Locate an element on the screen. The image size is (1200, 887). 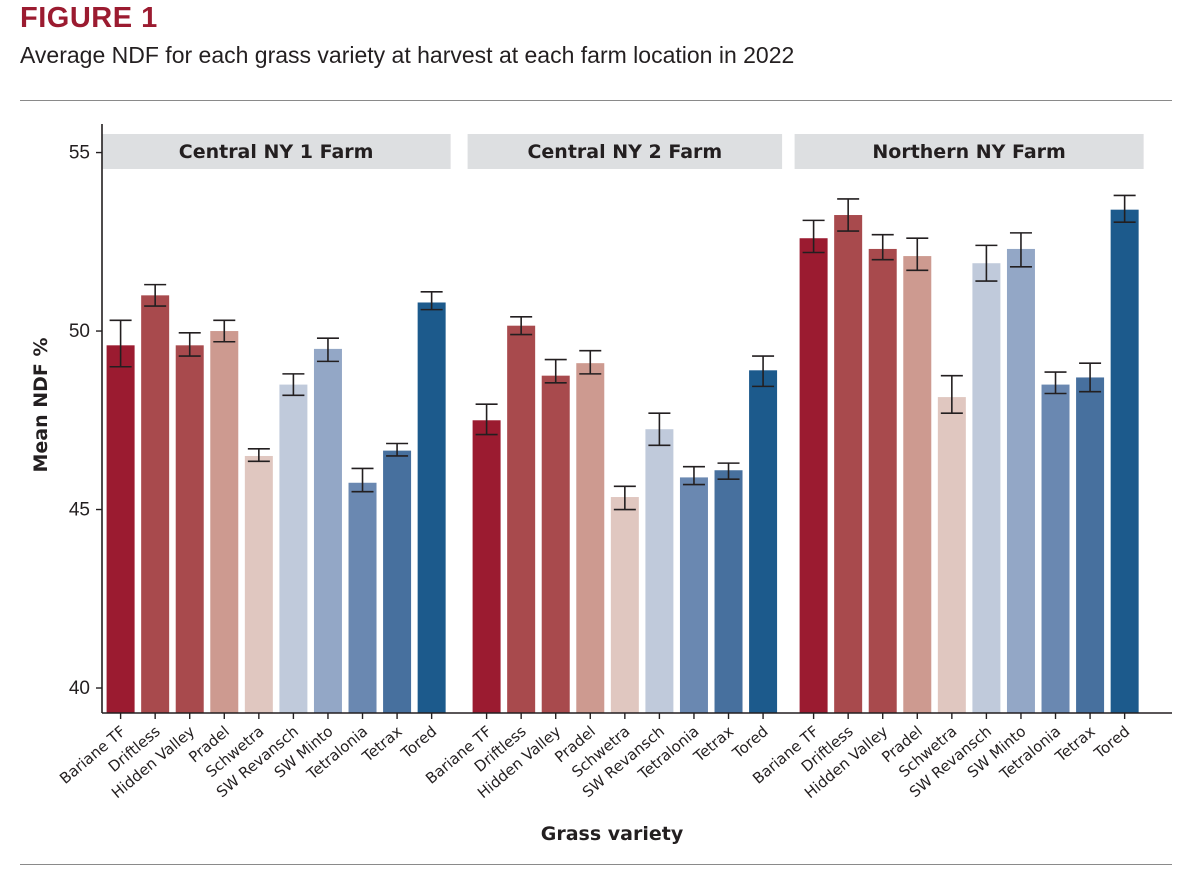
y-tick-label: 45 is located at coordinates (79, 510).